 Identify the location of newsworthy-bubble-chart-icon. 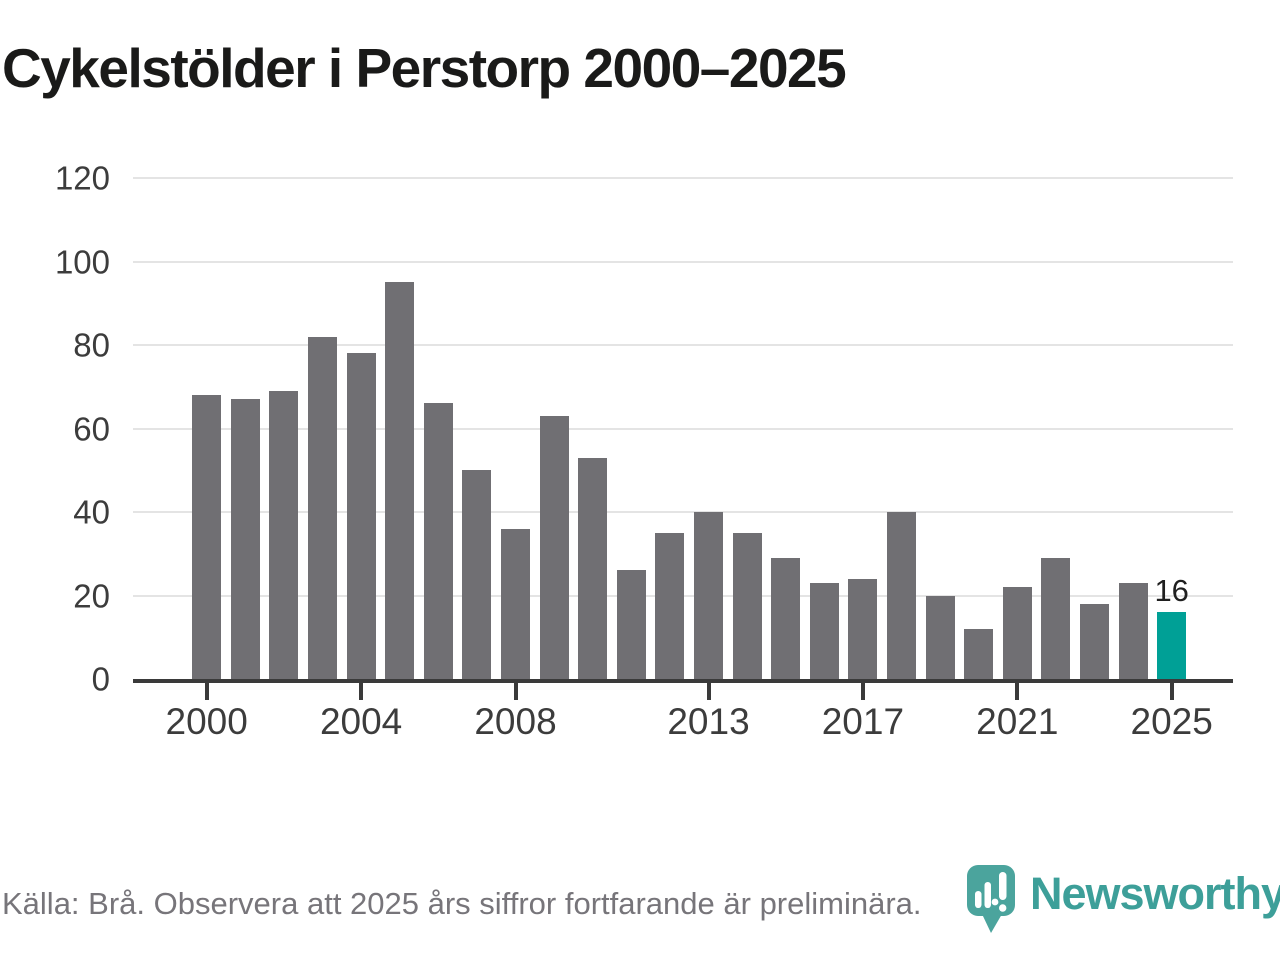
(992, 901).